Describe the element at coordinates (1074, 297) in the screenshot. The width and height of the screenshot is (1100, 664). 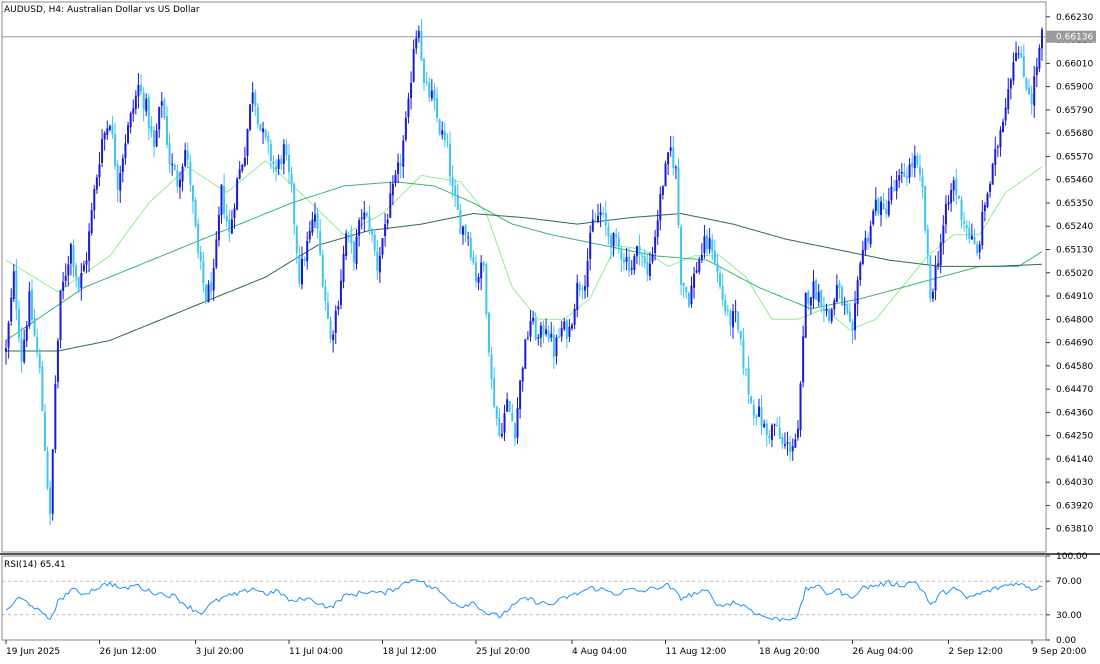
I see `price-tick-label: 0.64910` at that location.